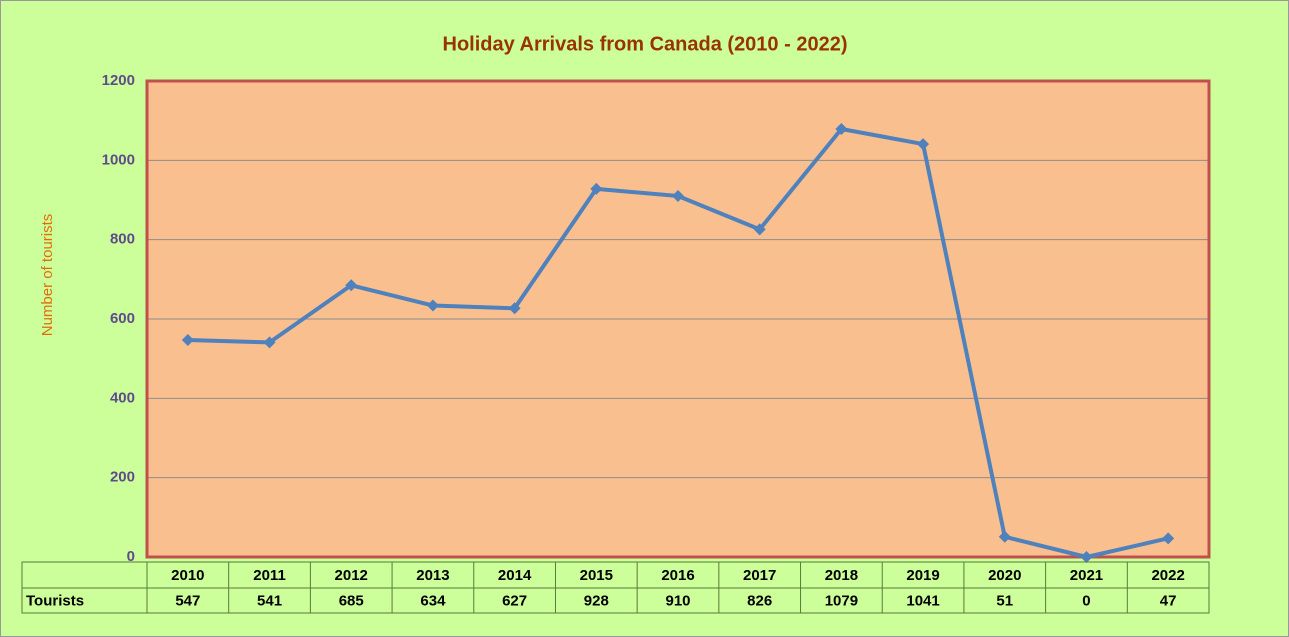 Image resolution: width=1289 pixels, height=637 pixels. Describe the element at coordinates (596, 575) in the screenshot. I see `x-tick-label: 2015` at that location.